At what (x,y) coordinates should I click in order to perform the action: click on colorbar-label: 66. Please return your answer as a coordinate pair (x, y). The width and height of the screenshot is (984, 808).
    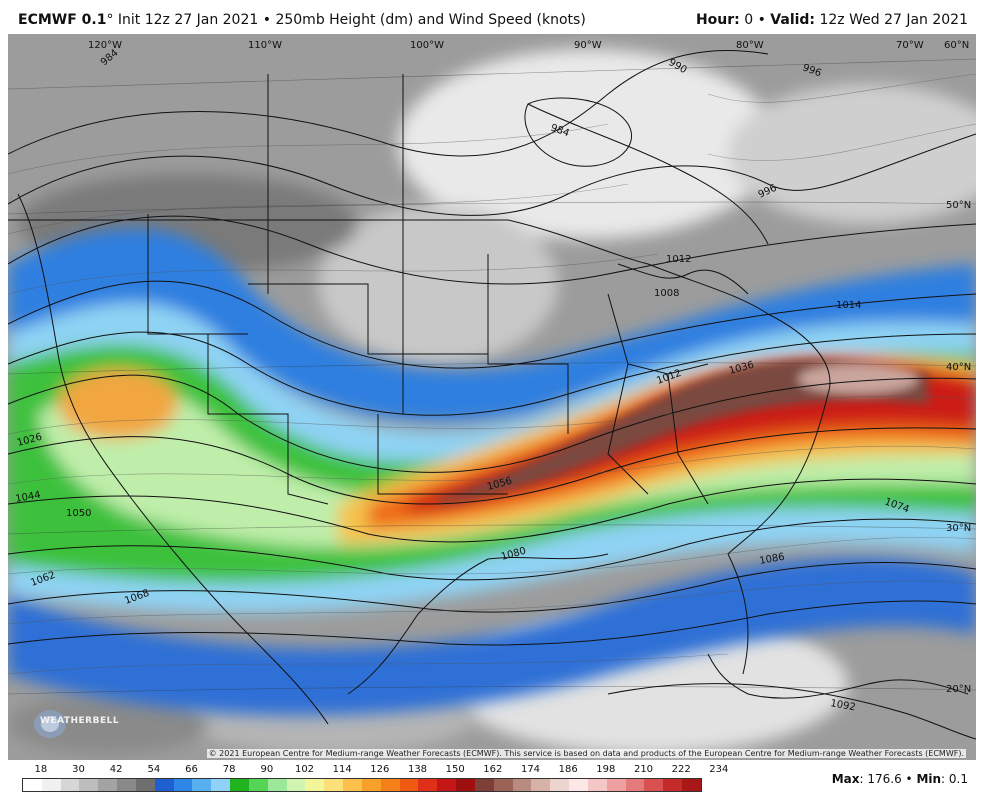
    Looking at the image, I should click on (191, 769).